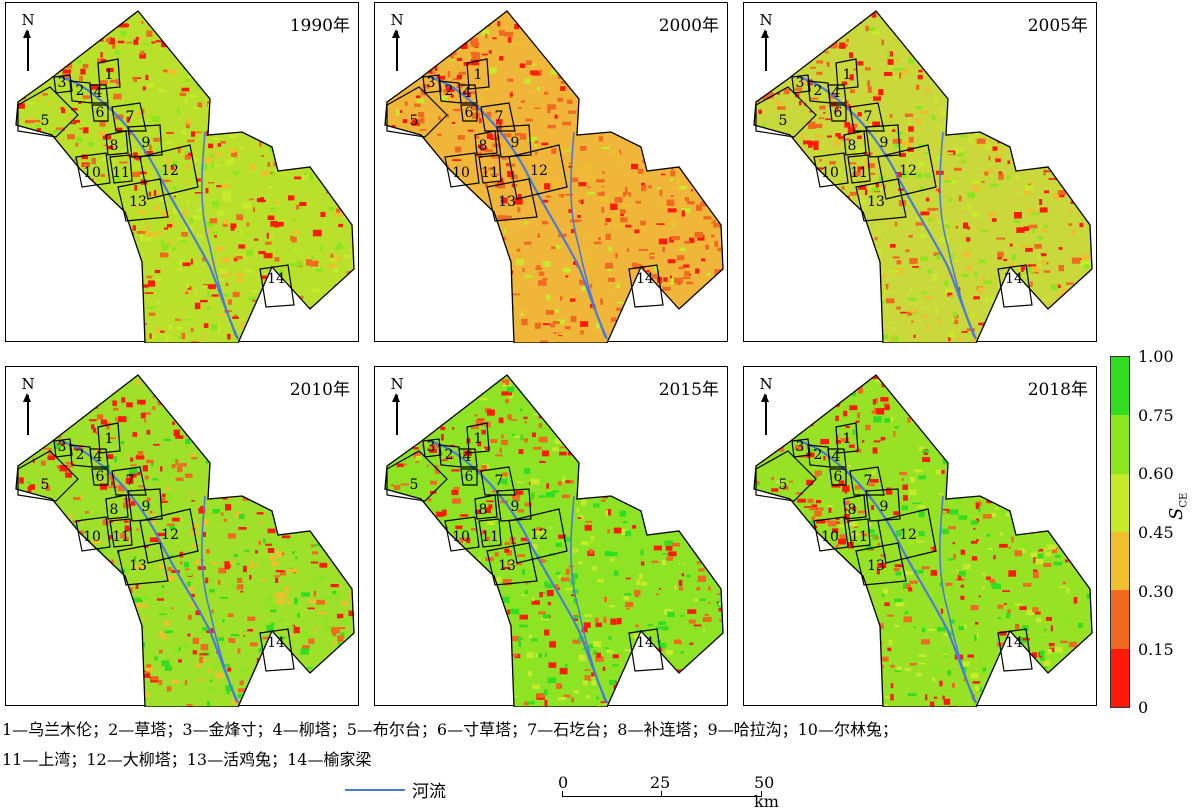 This screenshot has height=811, width=1192. Describe the element at coordinates (146, 507) in the screenshot. I see `region-number-label: 9` at that location.